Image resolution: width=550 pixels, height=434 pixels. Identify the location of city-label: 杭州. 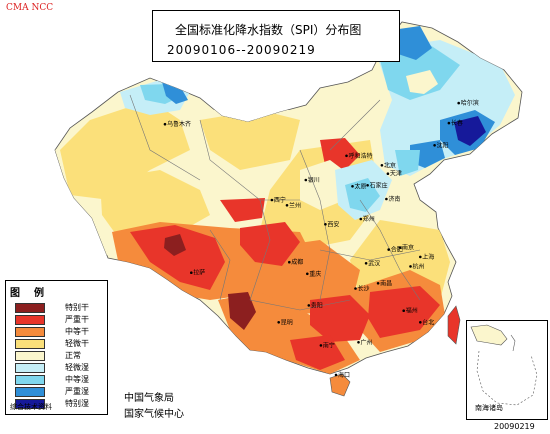
(419, 266).